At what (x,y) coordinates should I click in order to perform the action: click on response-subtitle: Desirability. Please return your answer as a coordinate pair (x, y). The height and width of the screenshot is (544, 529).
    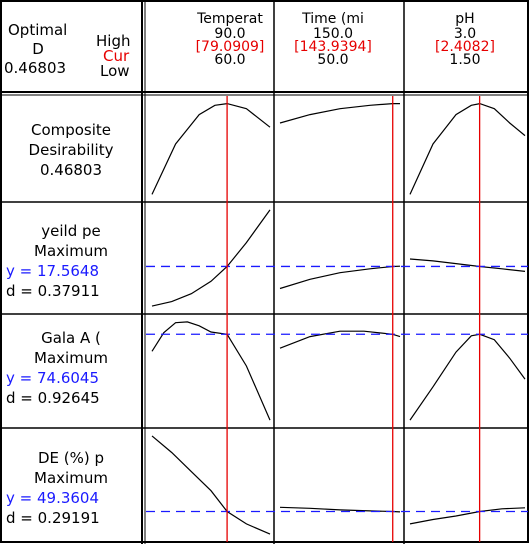
    Looking at the image, I should click on (71, 150).